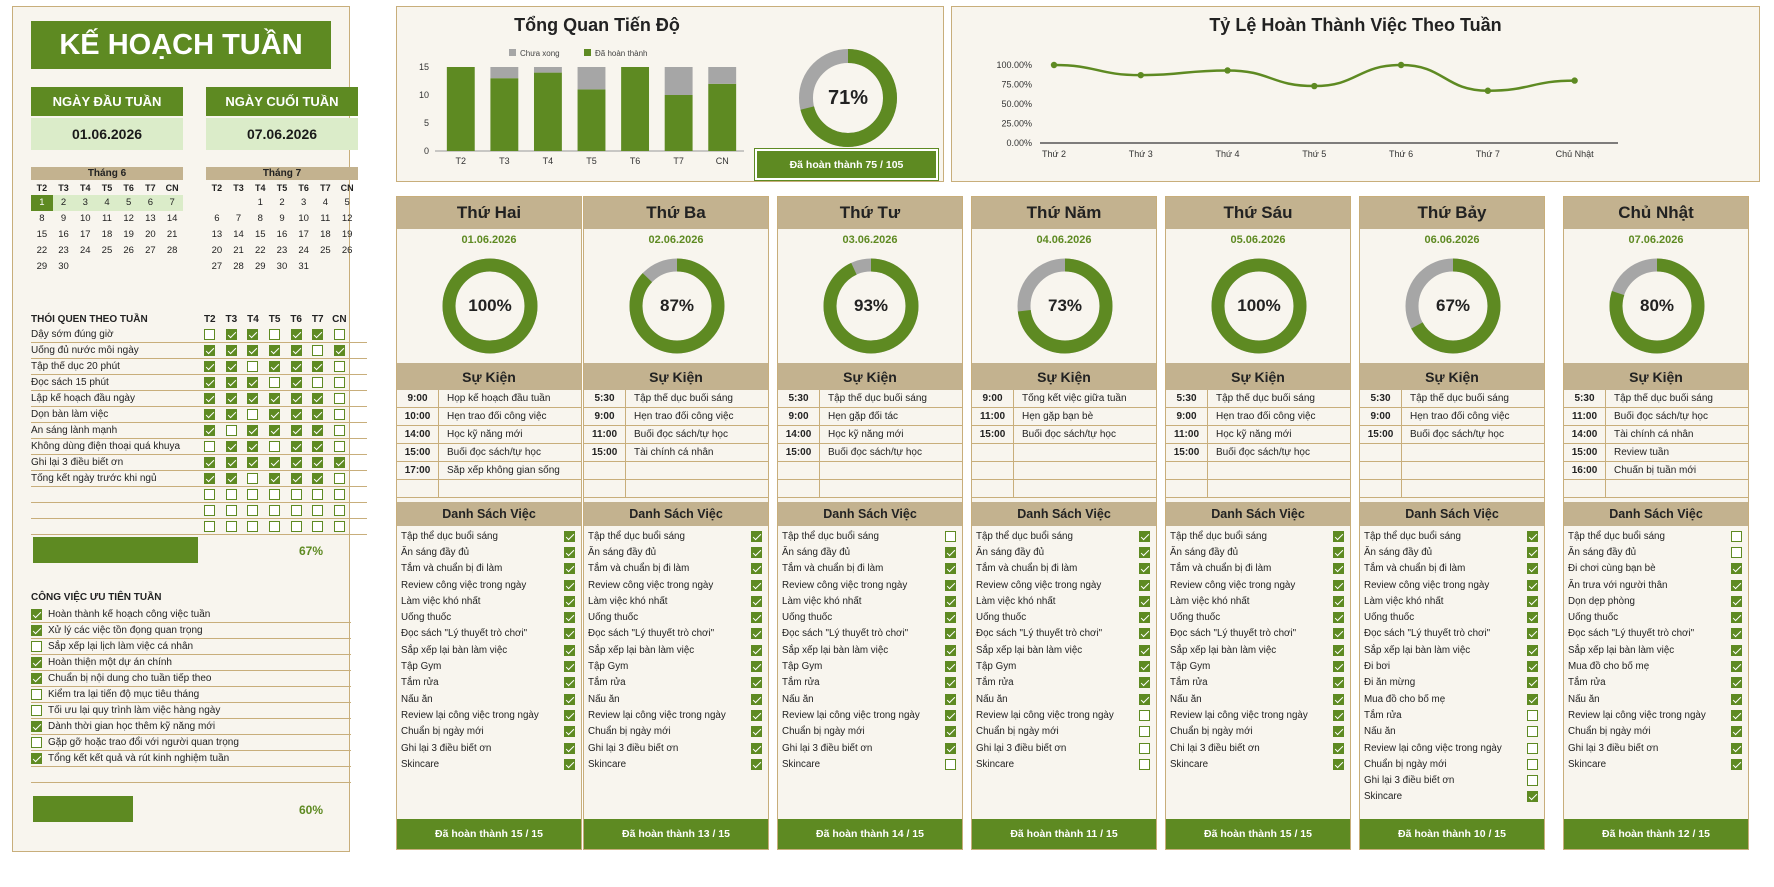 This screenshot has width=1774, height=887. What do you see at coordinates (150, 234) in the screenshot?
I see `calendar-day: 20` at bounding box center [150, 234].